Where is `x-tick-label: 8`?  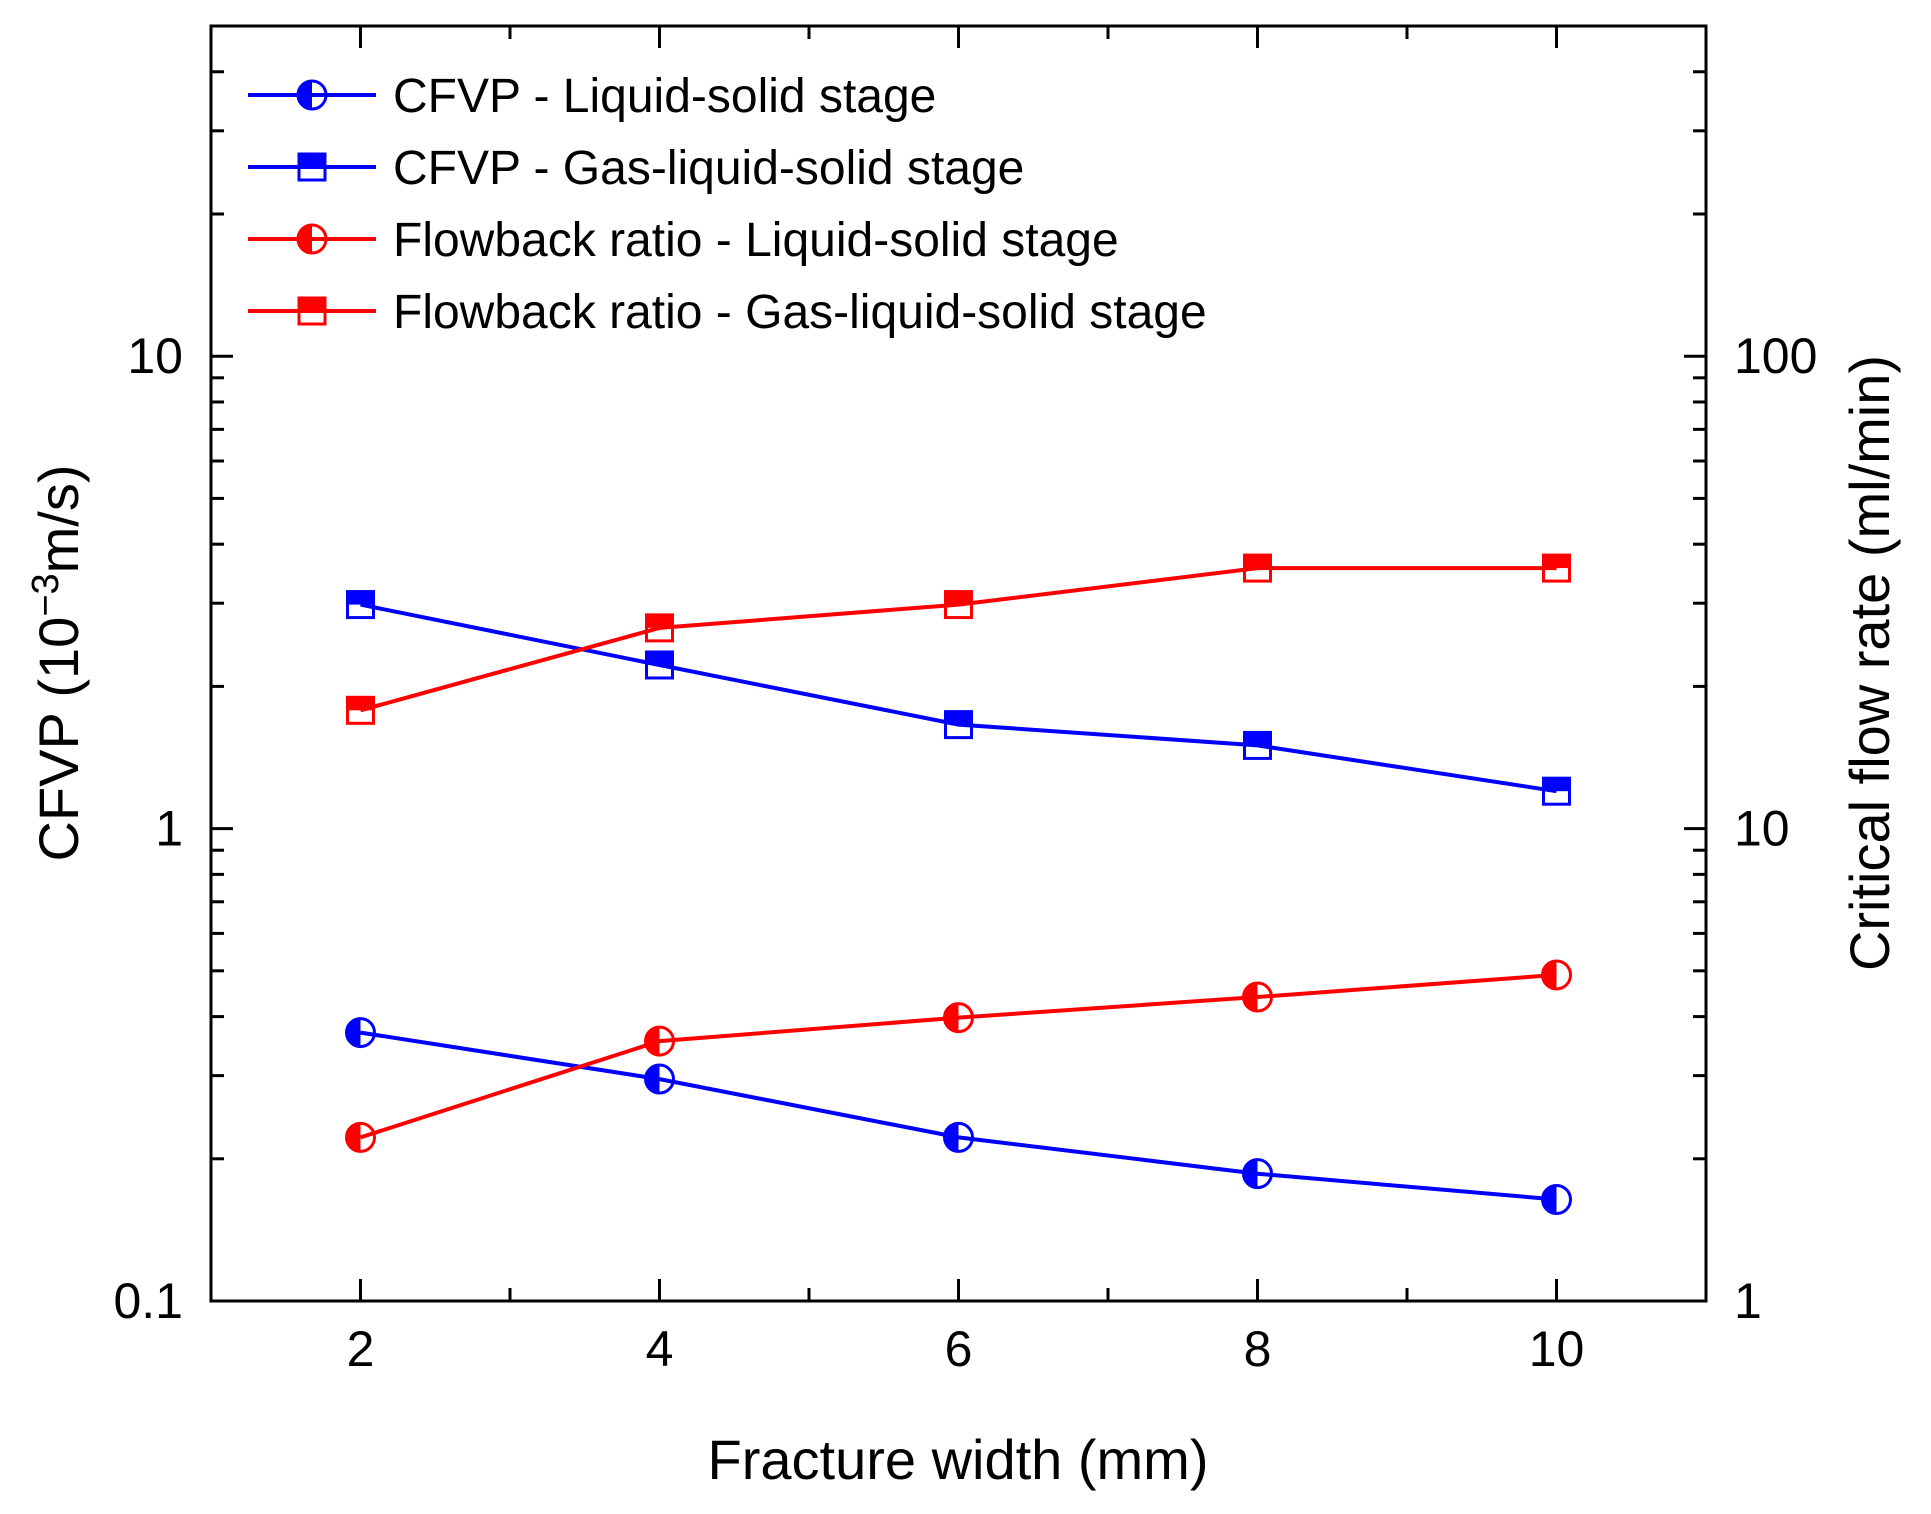 x-tick-label: 8 is located at coordinates (1258, 1349).